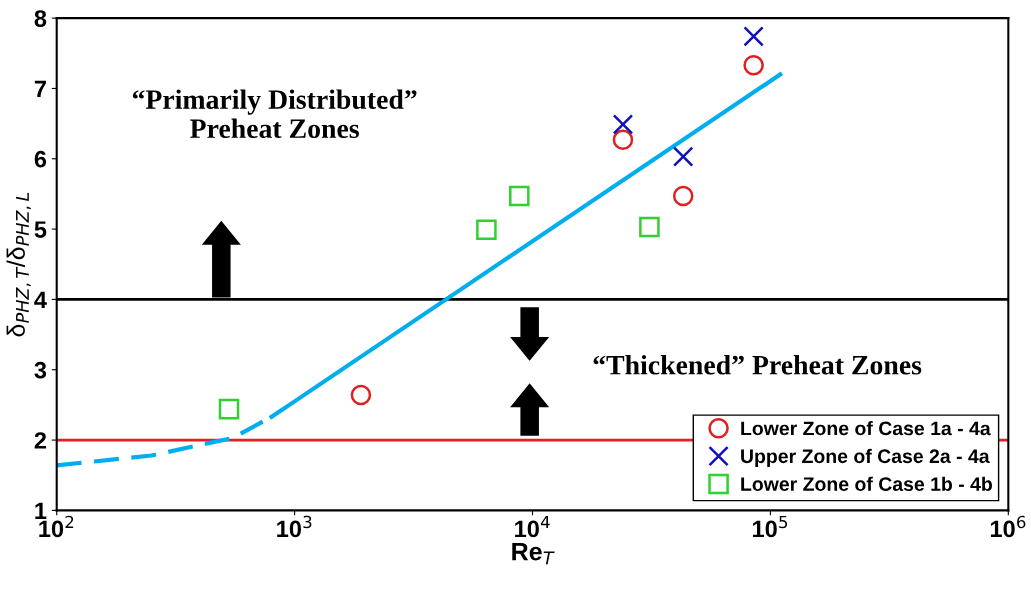 The width and height of the screenshot is (1031, 604). What do you see at coordinates (294, 526) in the screenshot?
I see `x-tick-label: 10$^{3}$` at bounding box center [294, 526].